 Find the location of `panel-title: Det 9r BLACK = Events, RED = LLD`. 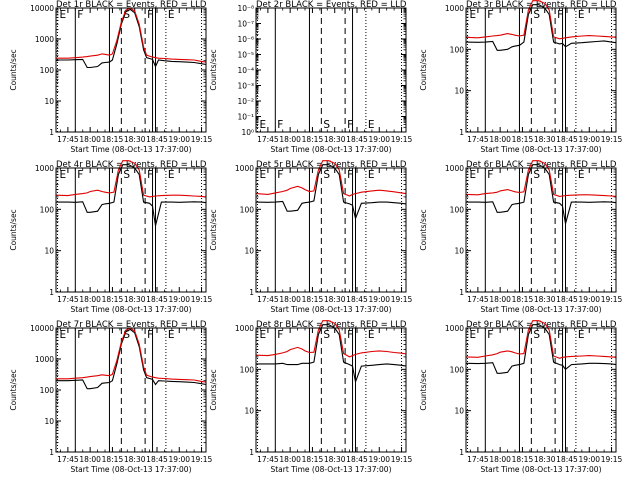

panel-title: Det 9r BLACK = Events, RED = LLD is located at coordinates (541, 325).